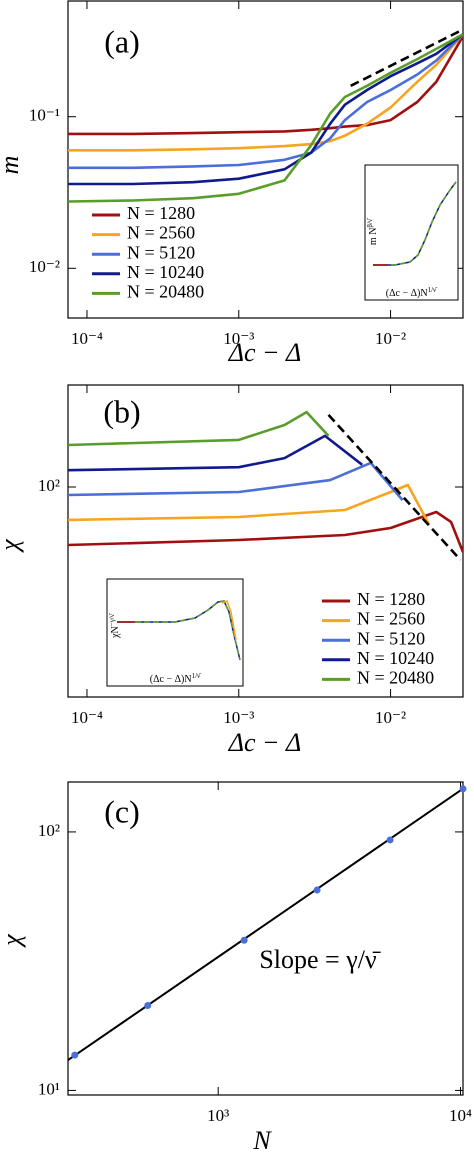 This screenshot has width=474, height=1159. I want to click on y-axis-label: m, so click(12, 165).